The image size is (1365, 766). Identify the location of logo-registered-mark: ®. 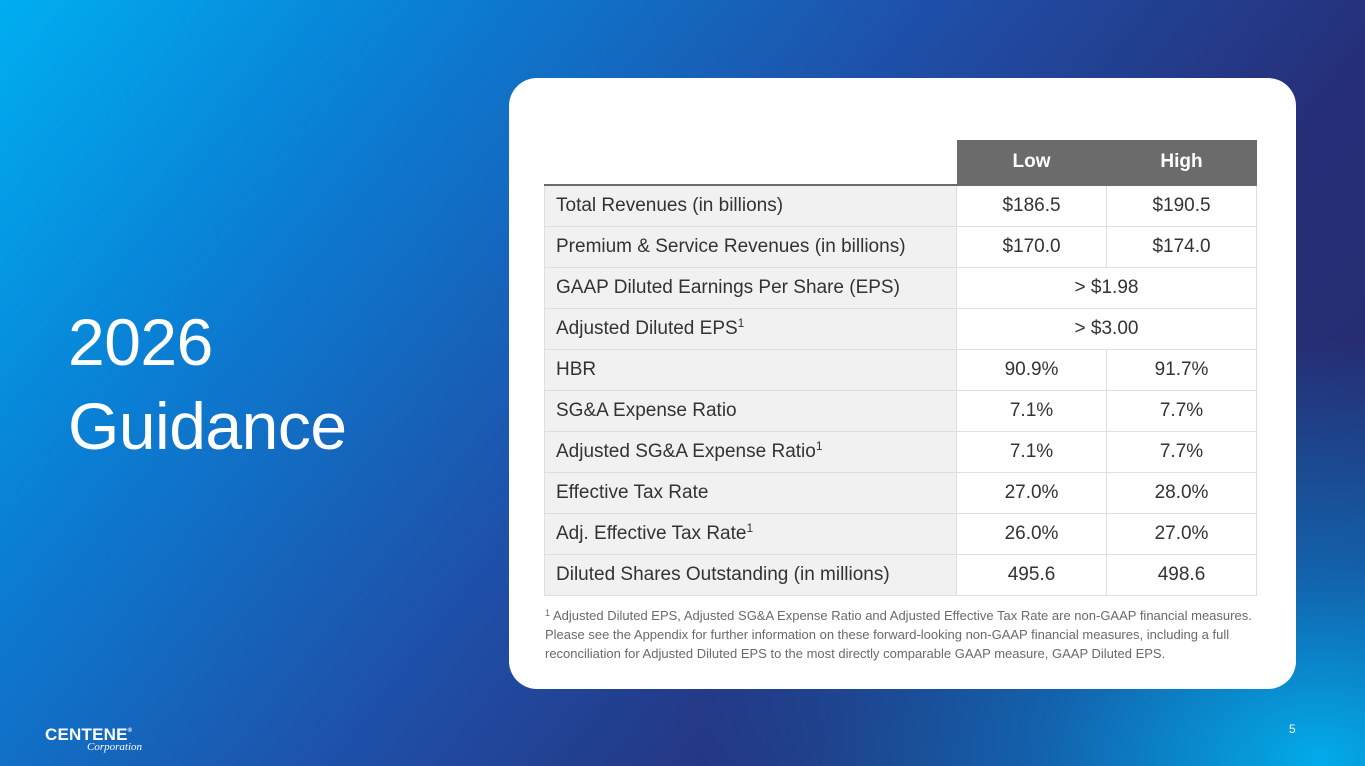
(130, 731).